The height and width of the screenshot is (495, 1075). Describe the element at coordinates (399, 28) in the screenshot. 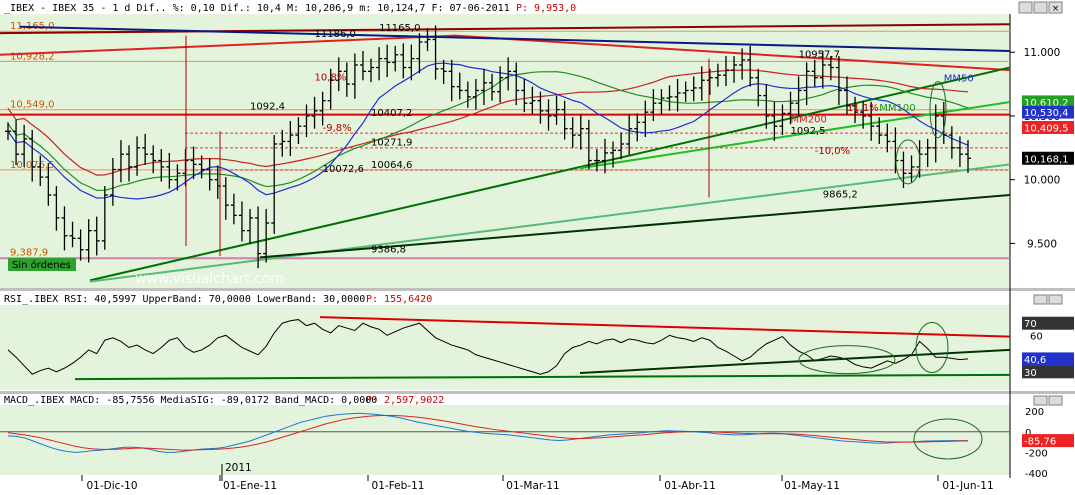

I see `chart-annotation: 11165,0` at that location.